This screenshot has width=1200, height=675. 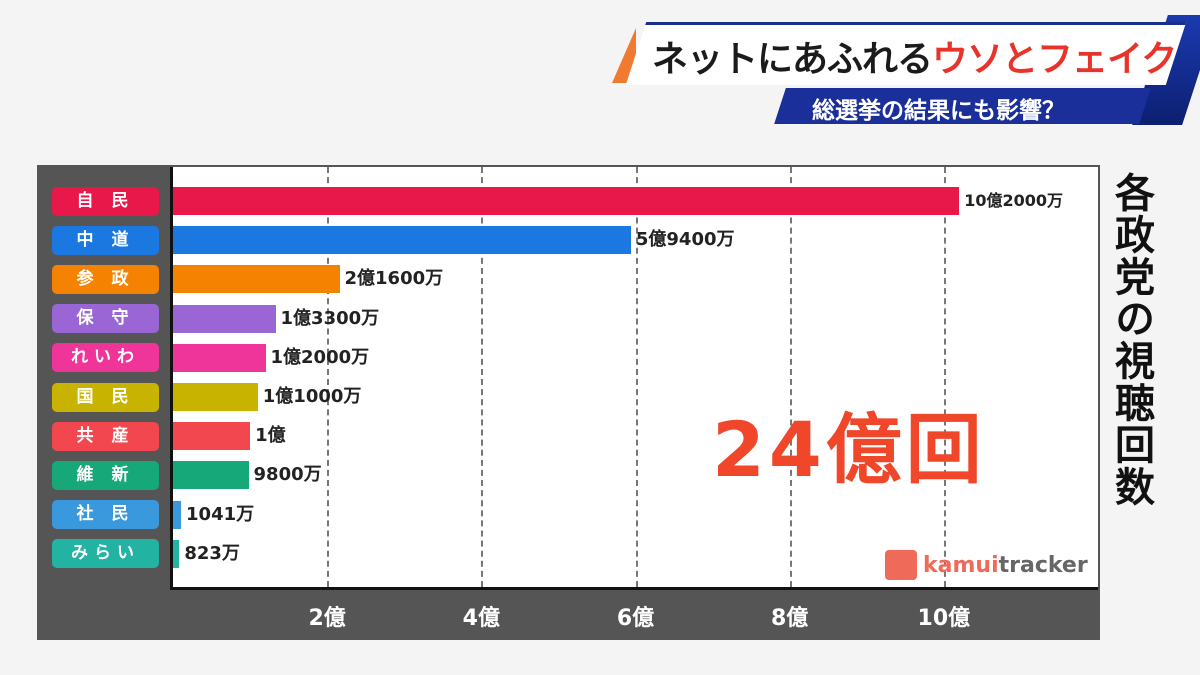 What do you see at coordinates (105, 358) in the screenshot?
I see `category-label: れいわ` at bounding box center [105, 358].